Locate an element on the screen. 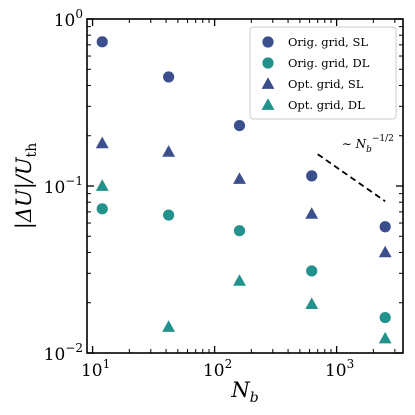 This screenshot has width=415, height=415. x-axis-title: Nb is located at coordinates (244, 392).